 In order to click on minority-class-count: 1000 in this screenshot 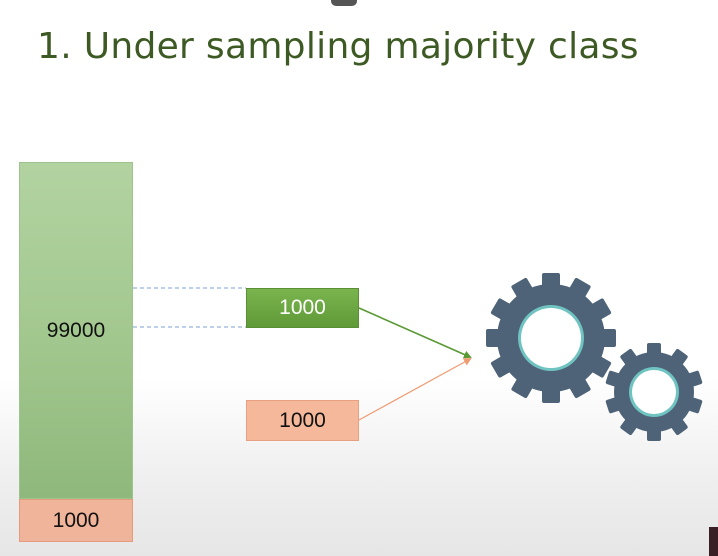, I will do `click(76, 520)`.